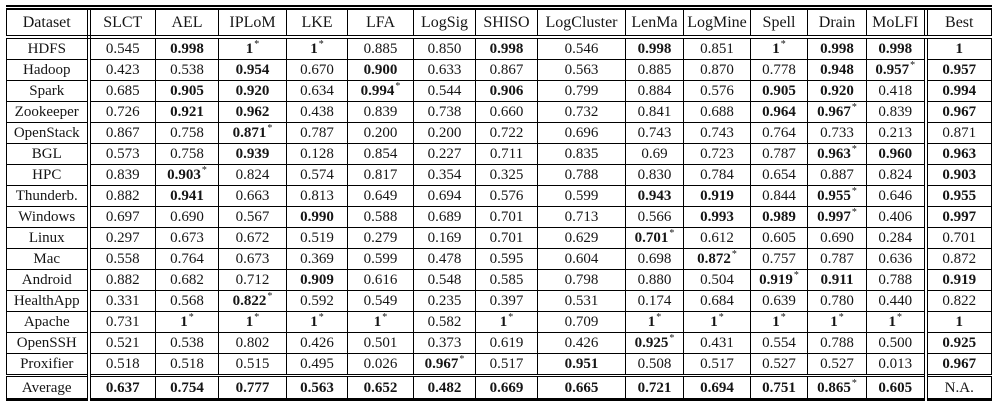  Describe the element at coordinates (506, 133) in the screenshot. I see `accuracy-value-cell: 0.722` at that location.